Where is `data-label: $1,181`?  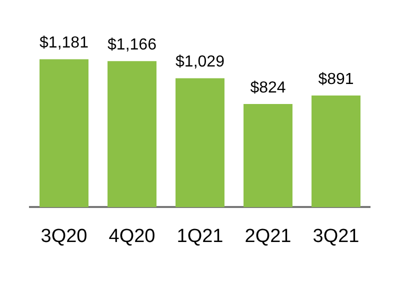
data-label: $1,181 is located at coordinates (64, 43).